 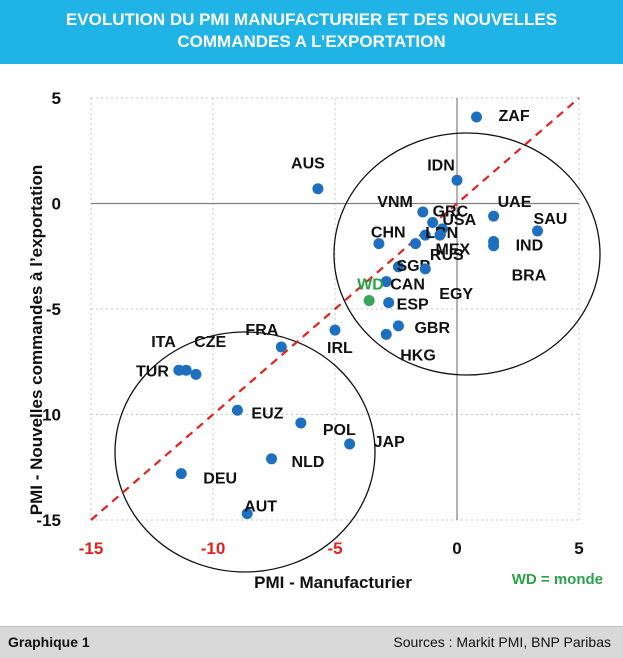 What do you see at coordinates (308, 164) in the screenshot?
I see `point-label-aus: AUS` at bounding box center [308, 164].